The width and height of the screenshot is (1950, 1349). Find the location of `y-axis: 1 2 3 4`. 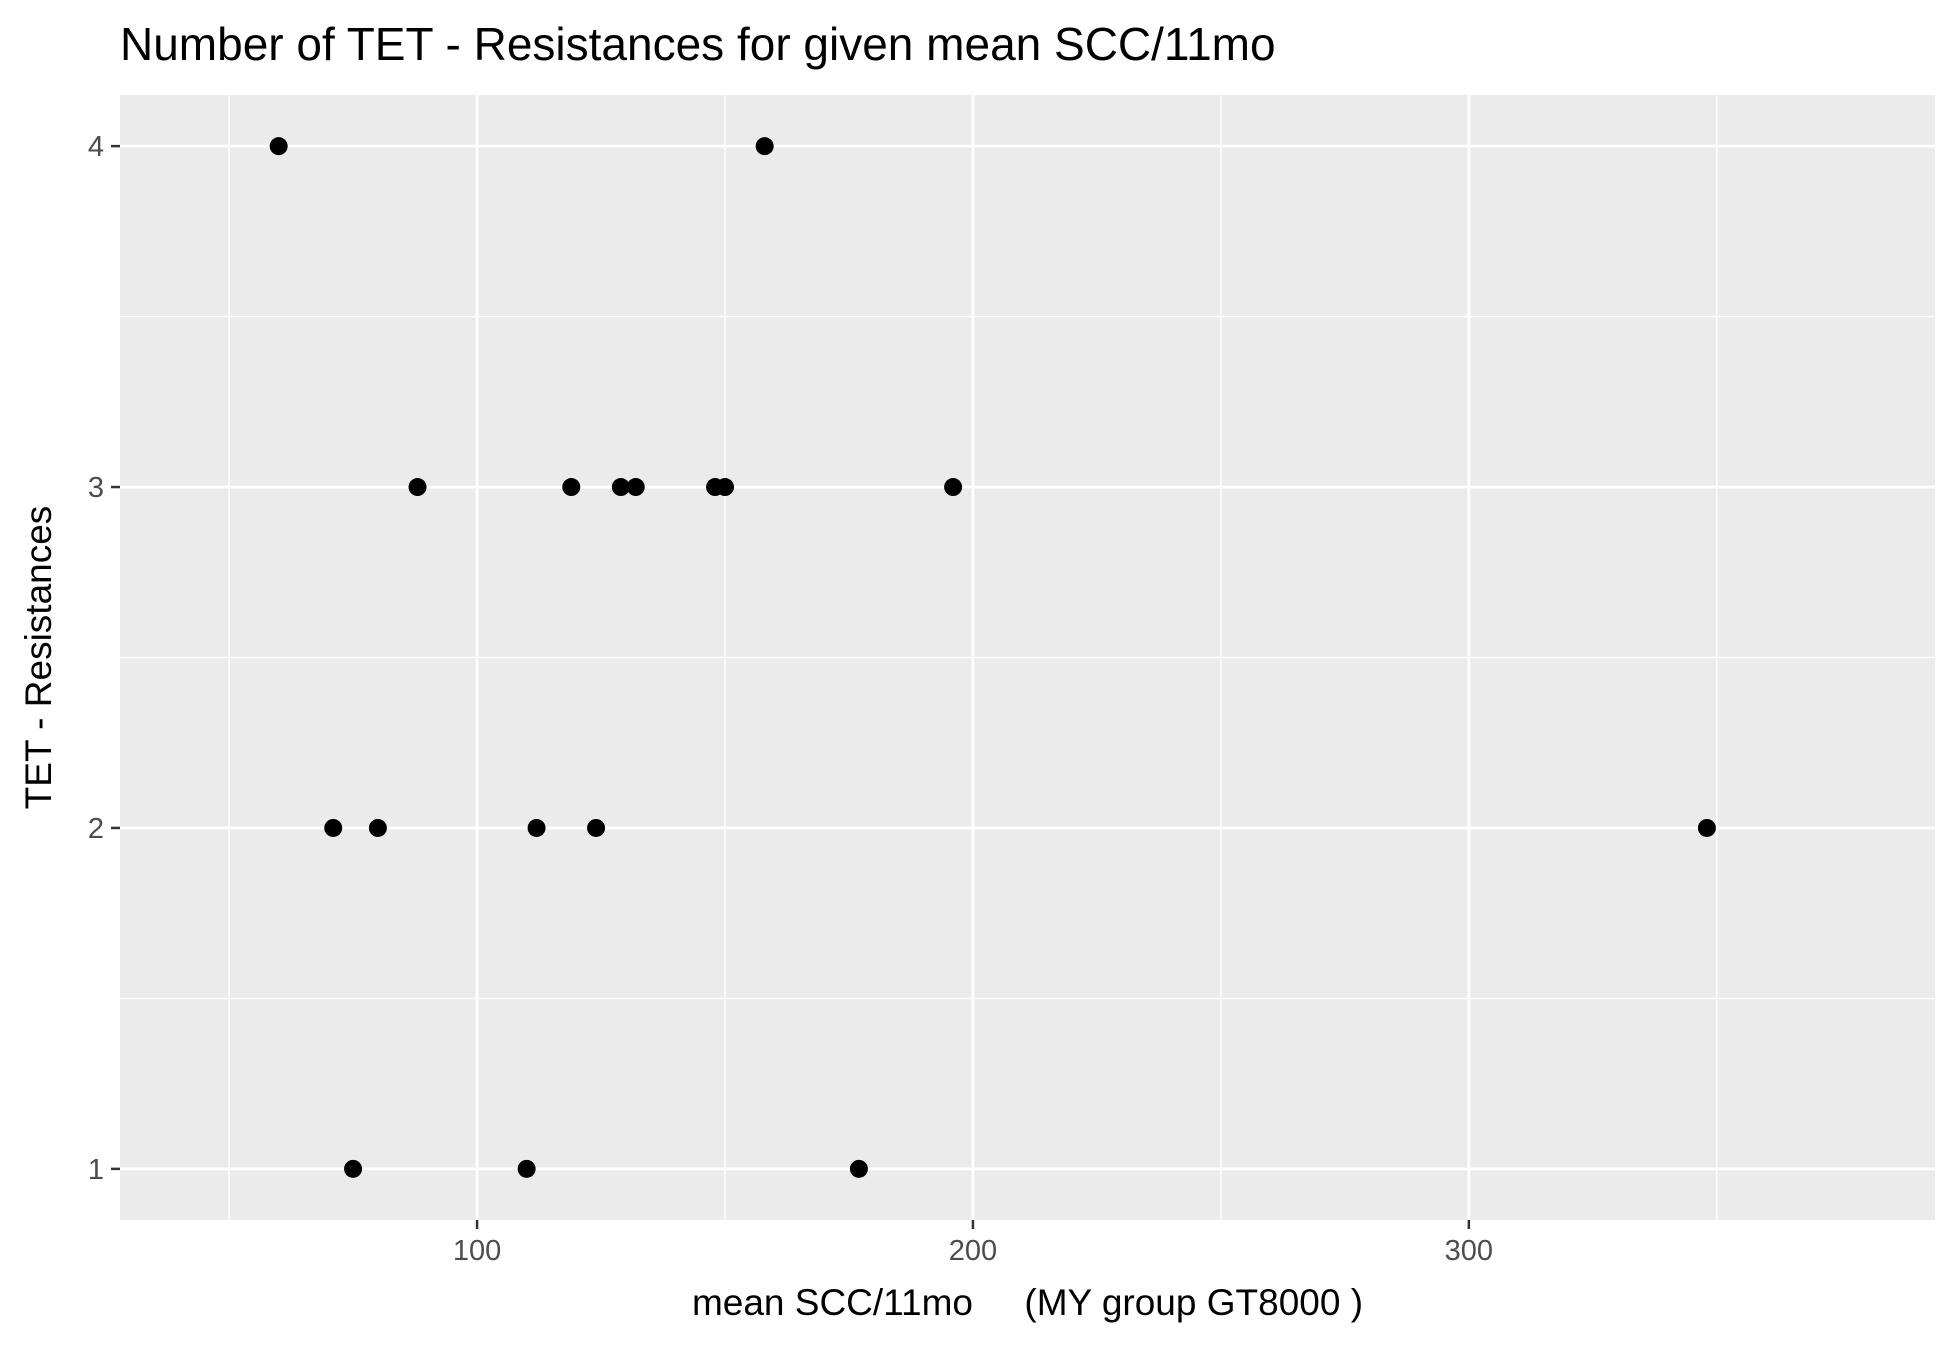

y-axis: 1 2 3 4 is located at coordinates (104, 658).